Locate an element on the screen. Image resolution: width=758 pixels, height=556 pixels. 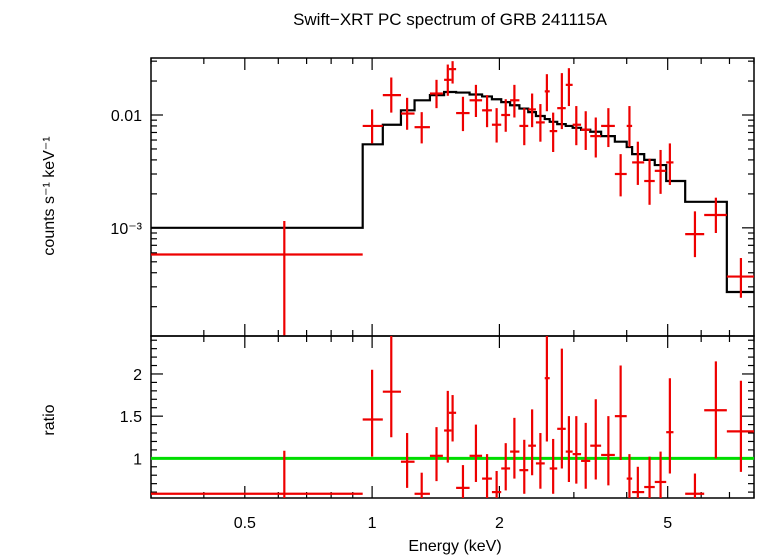
x-tick-label: 5 is located at coordinates (667, 523).